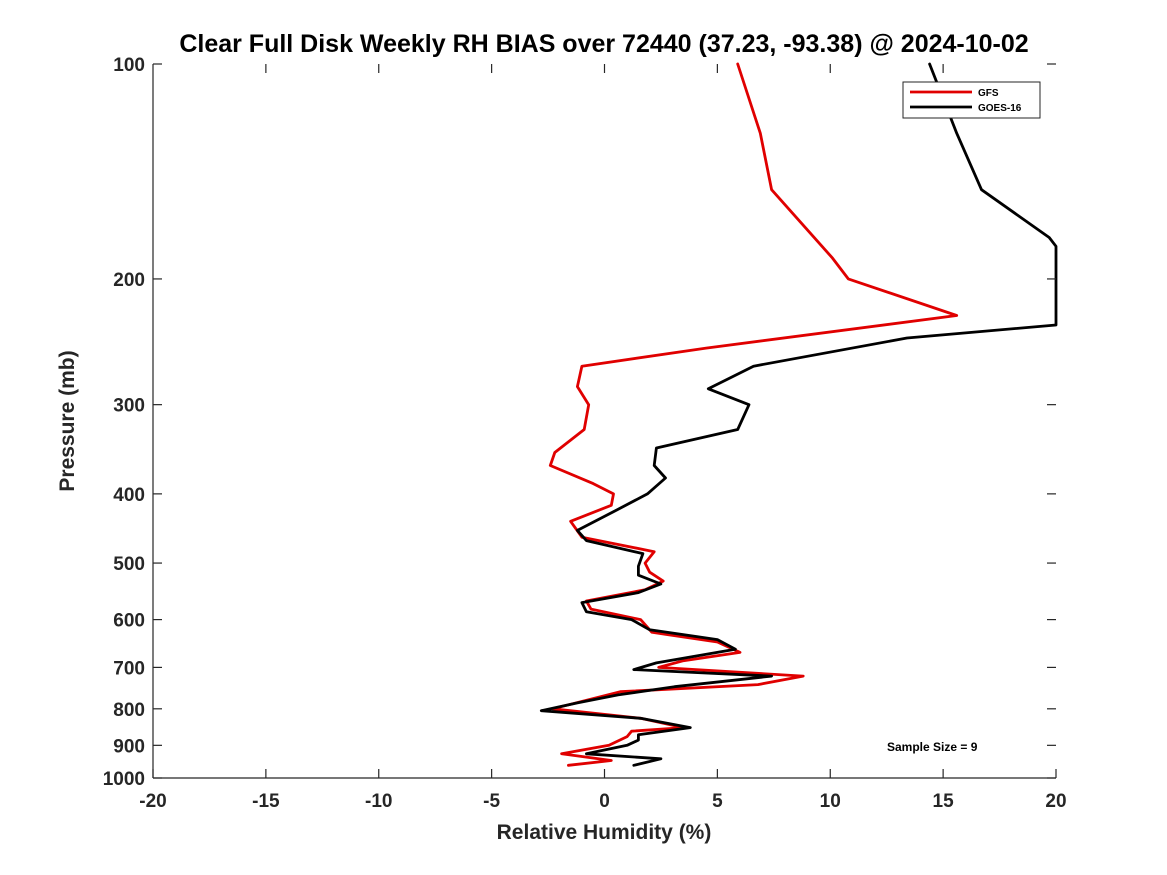 The height and width of the screenshot is (875, 1167). What do you see at coordinates (129, 621) in the screenshot?
I see `y-tick-label: 600` at bounding box center [129, 621].